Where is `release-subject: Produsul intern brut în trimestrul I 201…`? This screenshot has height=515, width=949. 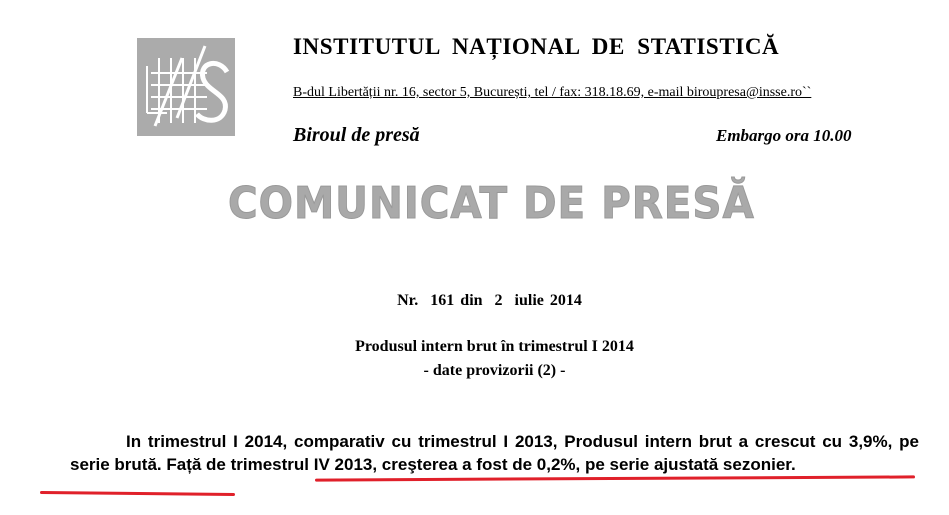 release-subject: Produsul intern brut în trimestrul I 201… is located at coordinates (494, 346).